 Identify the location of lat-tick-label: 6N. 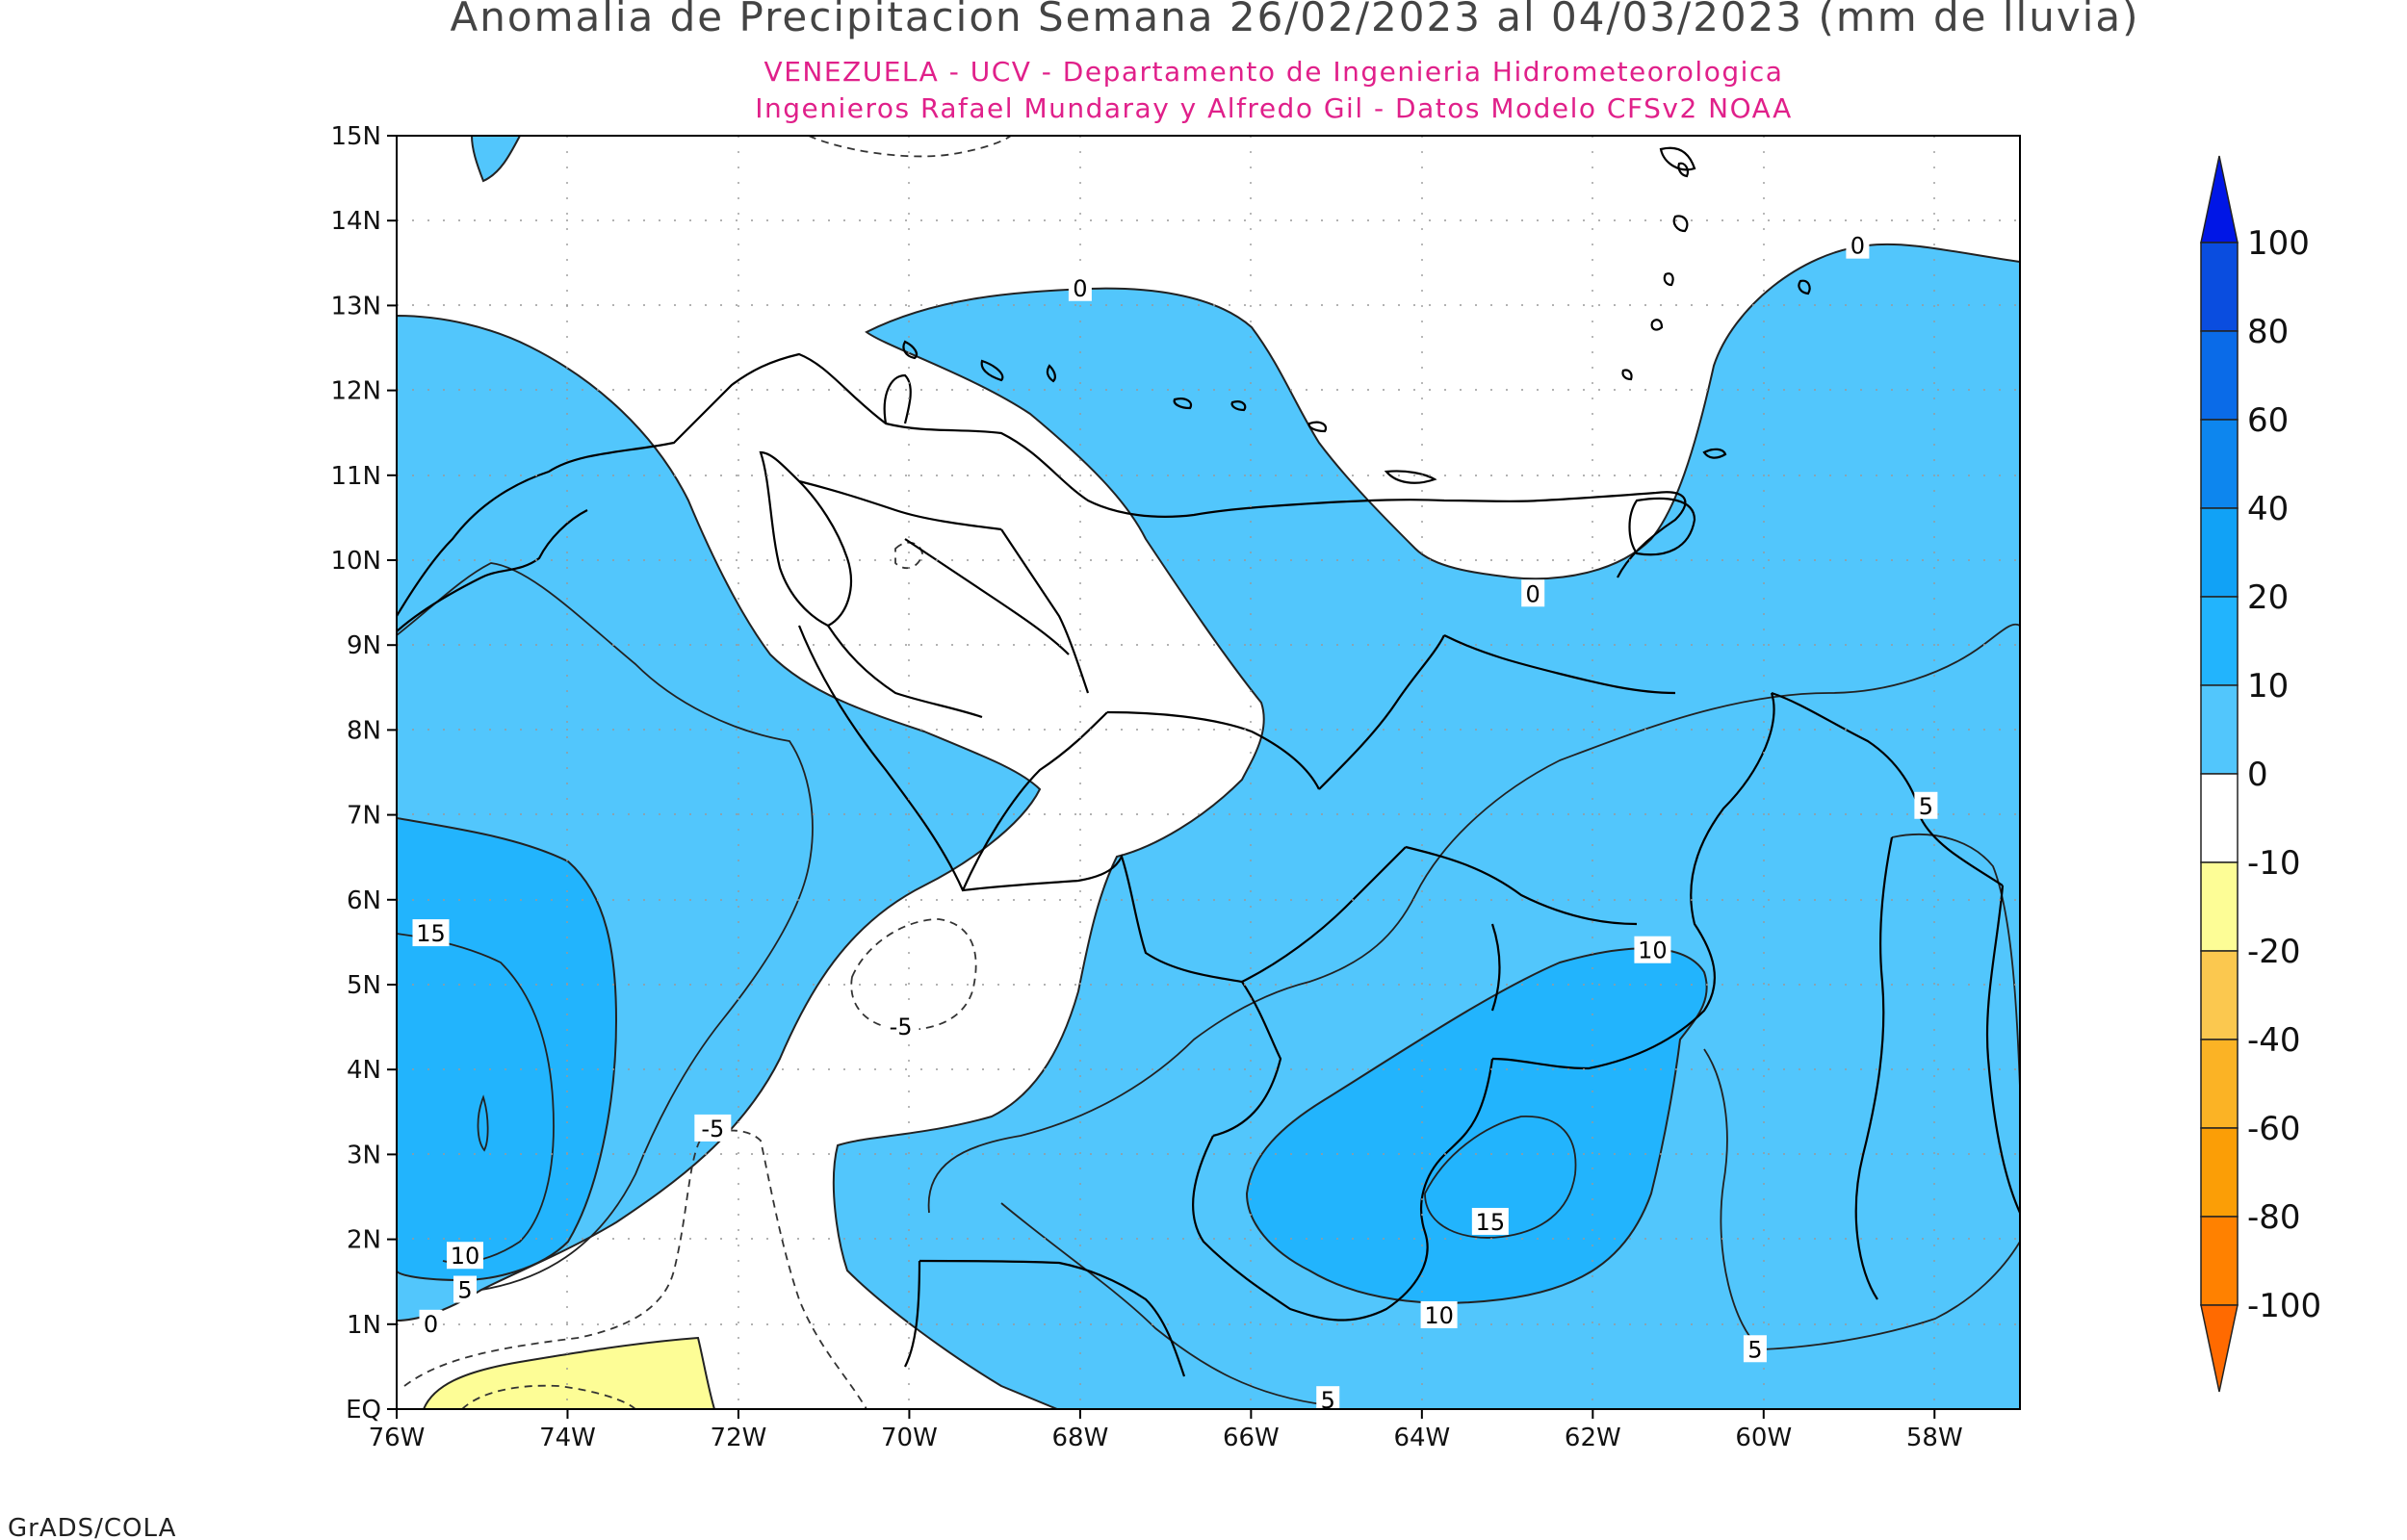
(364, 900).